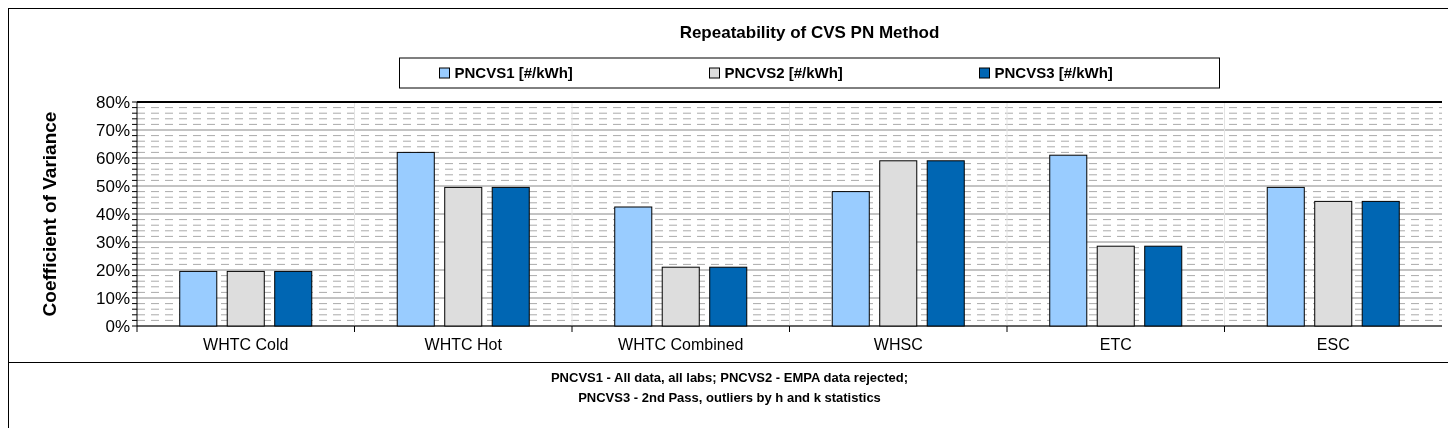  What do you see at coordinates (112, 242) in the screenshot?
I see `y-tick-label: 30%` at bounding box center [112, 242].